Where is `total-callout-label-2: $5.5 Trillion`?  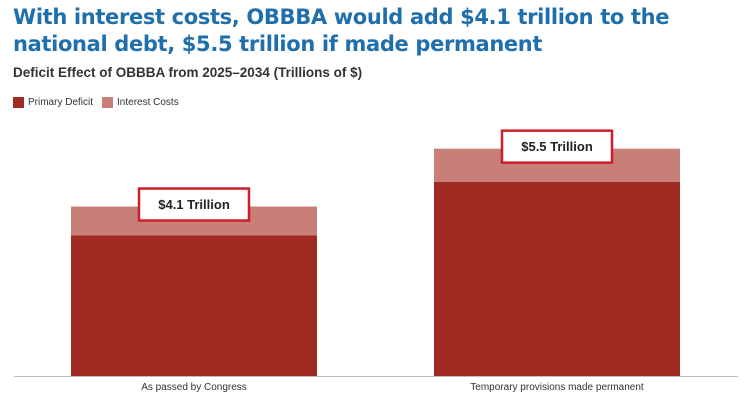
total-callout-label-2: $5.5 Trillion is located at coordinates (557, 146).